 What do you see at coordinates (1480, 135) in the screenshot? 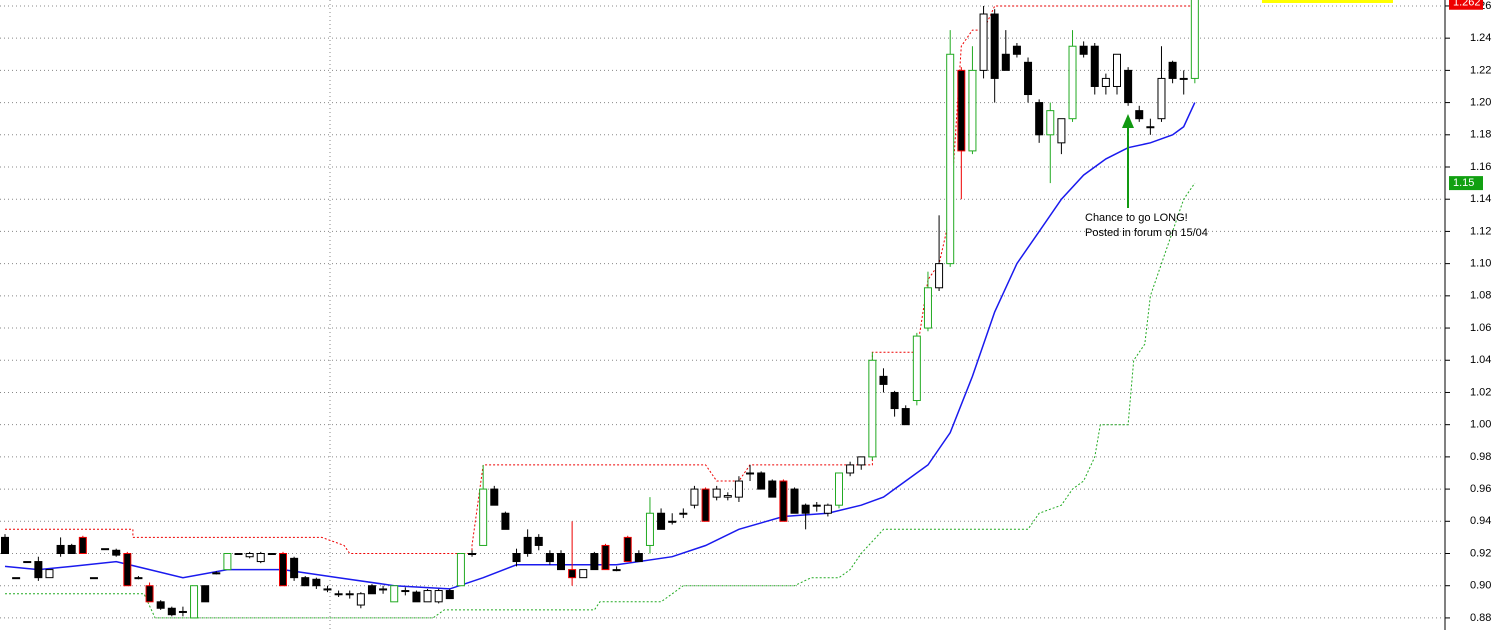
I see `y-tick-label: 1.18` at bounding box center [1480, 135].